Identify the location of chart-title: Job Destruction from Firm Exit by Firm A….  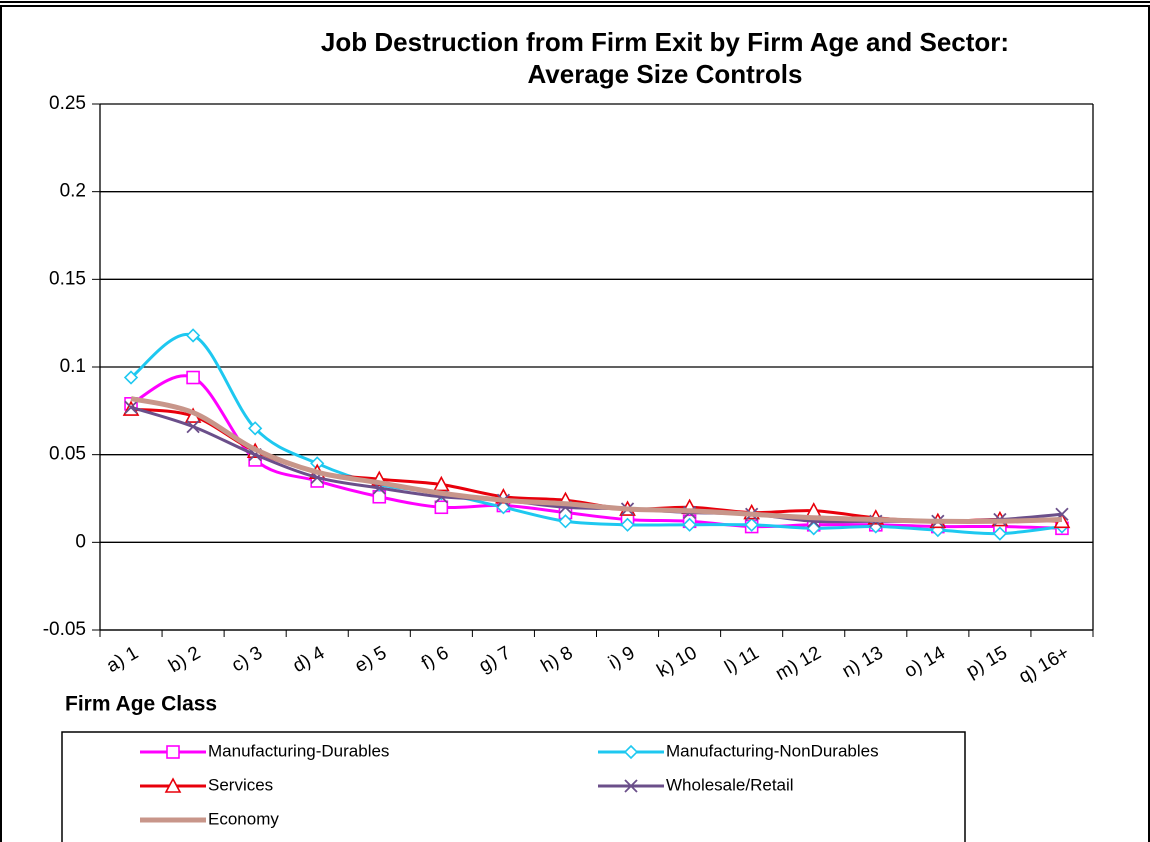
(665, 42).